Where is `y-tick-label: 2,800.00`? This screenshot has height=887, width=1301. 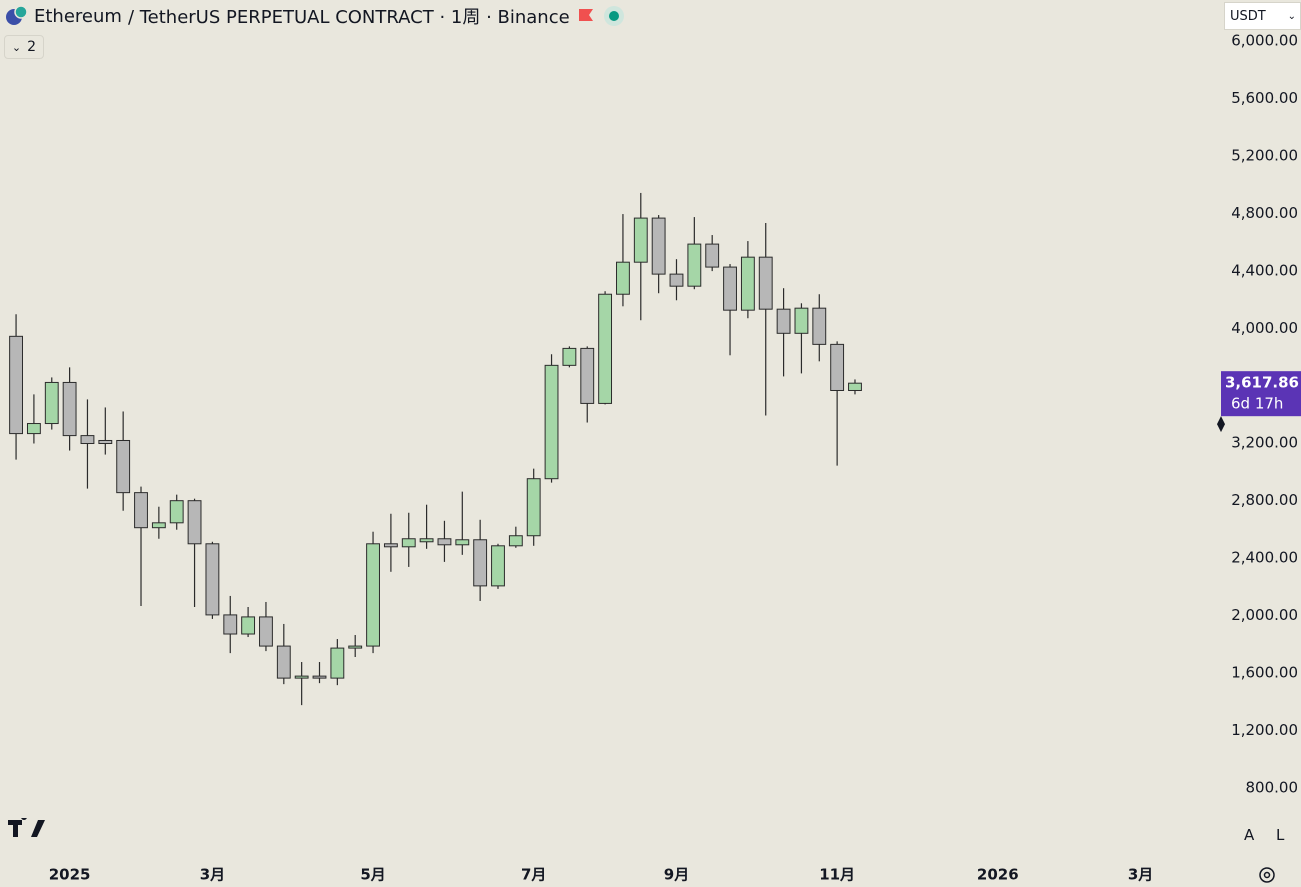 y-tick-label: 2,800.00 is located at coordinates (1264, 500).